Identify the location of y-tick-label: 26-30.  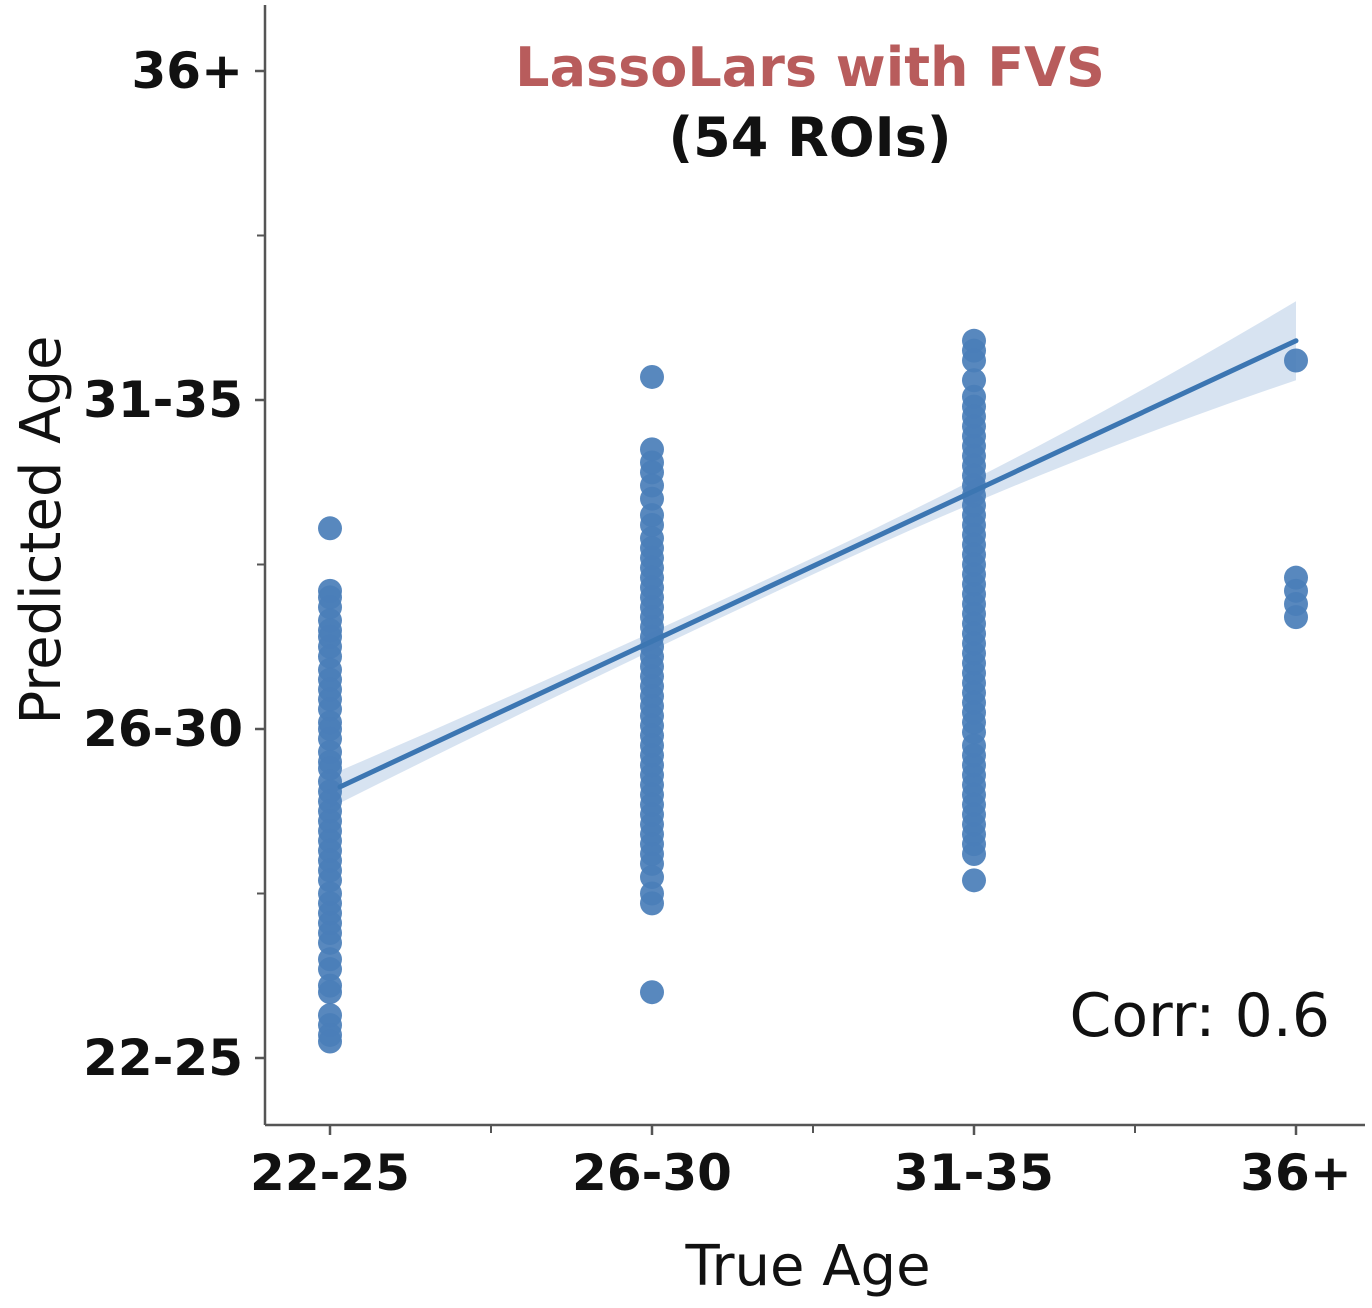
(163, 729).